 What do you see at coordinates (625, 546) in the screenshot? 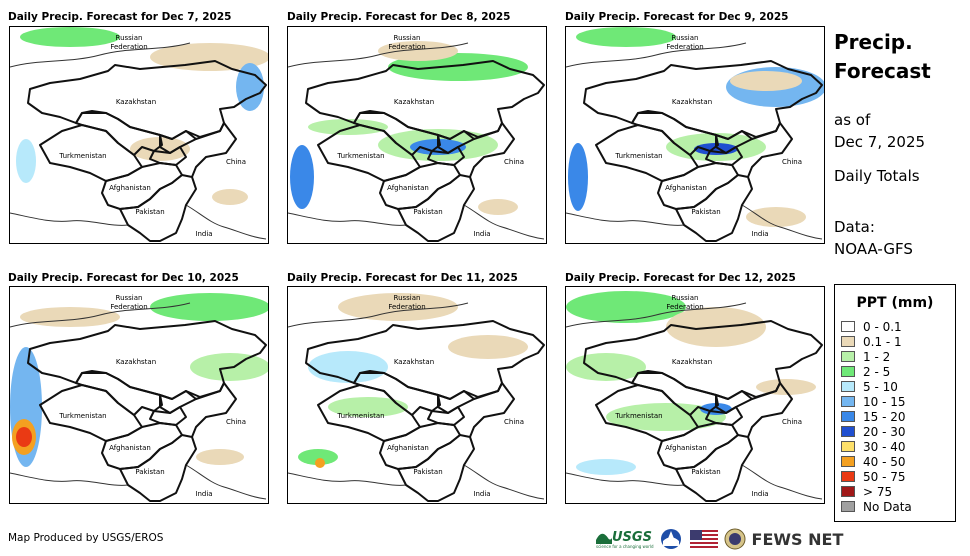
I see `usgs-tagline: science for a changing world` at bounding box center [625, 546].